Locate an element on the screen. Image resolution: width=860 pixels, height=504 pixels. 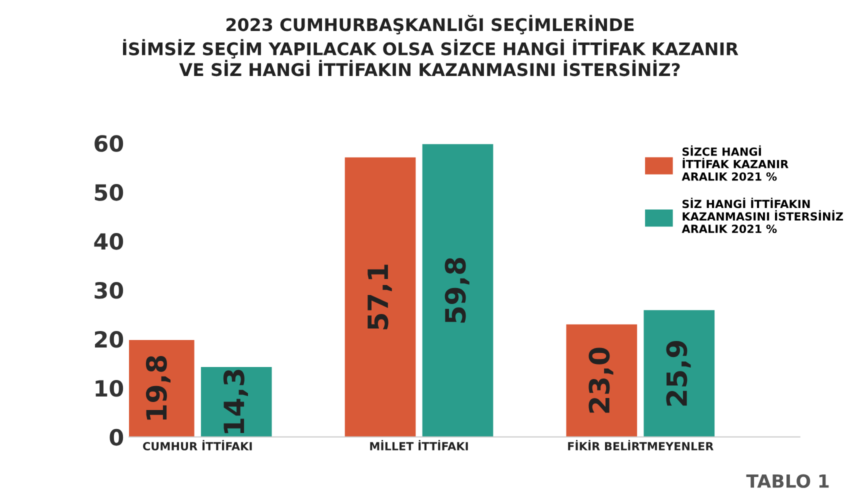
data-label: 59,8 is located at coordinates (457, 290).